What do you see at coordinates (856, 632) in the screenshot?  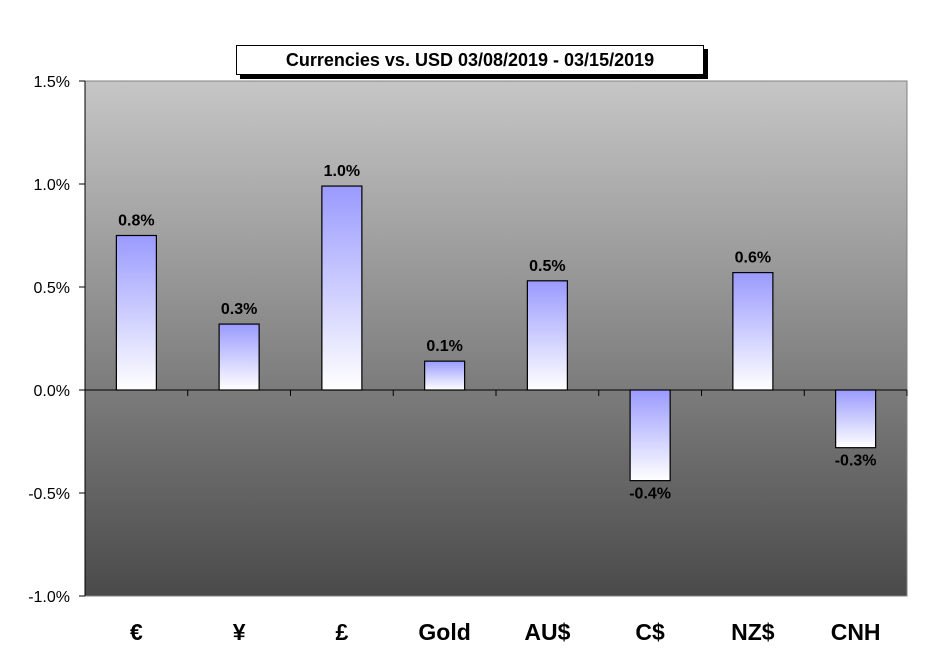 I see `x-tick-label: CNH` at bounding box center [856, 632].